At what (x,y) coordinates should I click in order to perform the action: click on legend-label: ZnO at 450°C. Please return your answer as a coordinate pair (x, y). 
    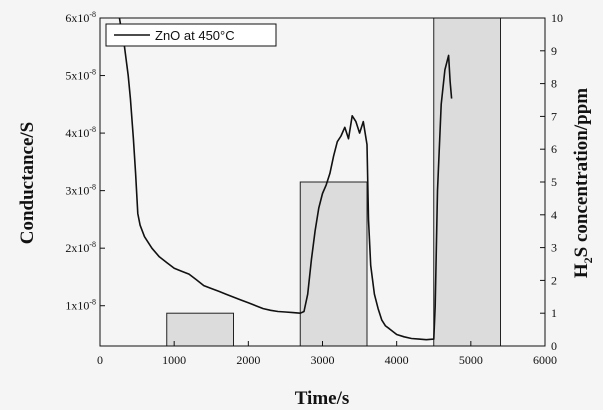
    Looking at the image, I should click on (195, 35).